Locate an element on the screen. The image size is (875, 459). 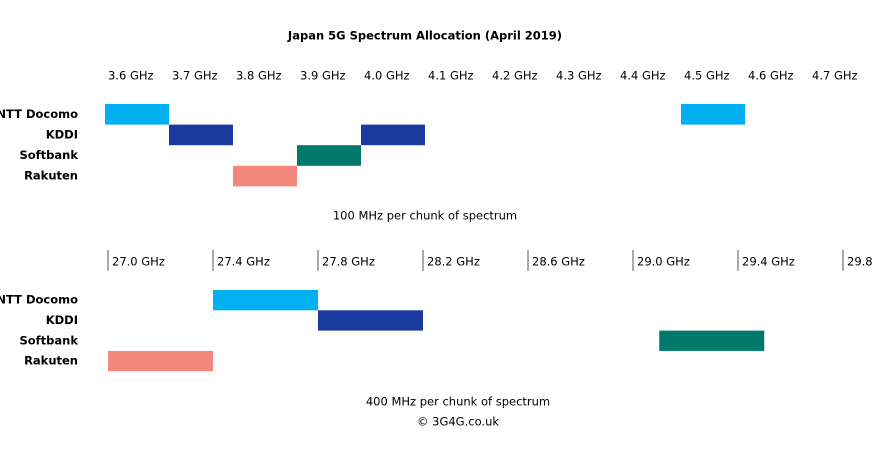
annotation: 400 MHz per chunk of spectrum is located at coordinates (458, 402).